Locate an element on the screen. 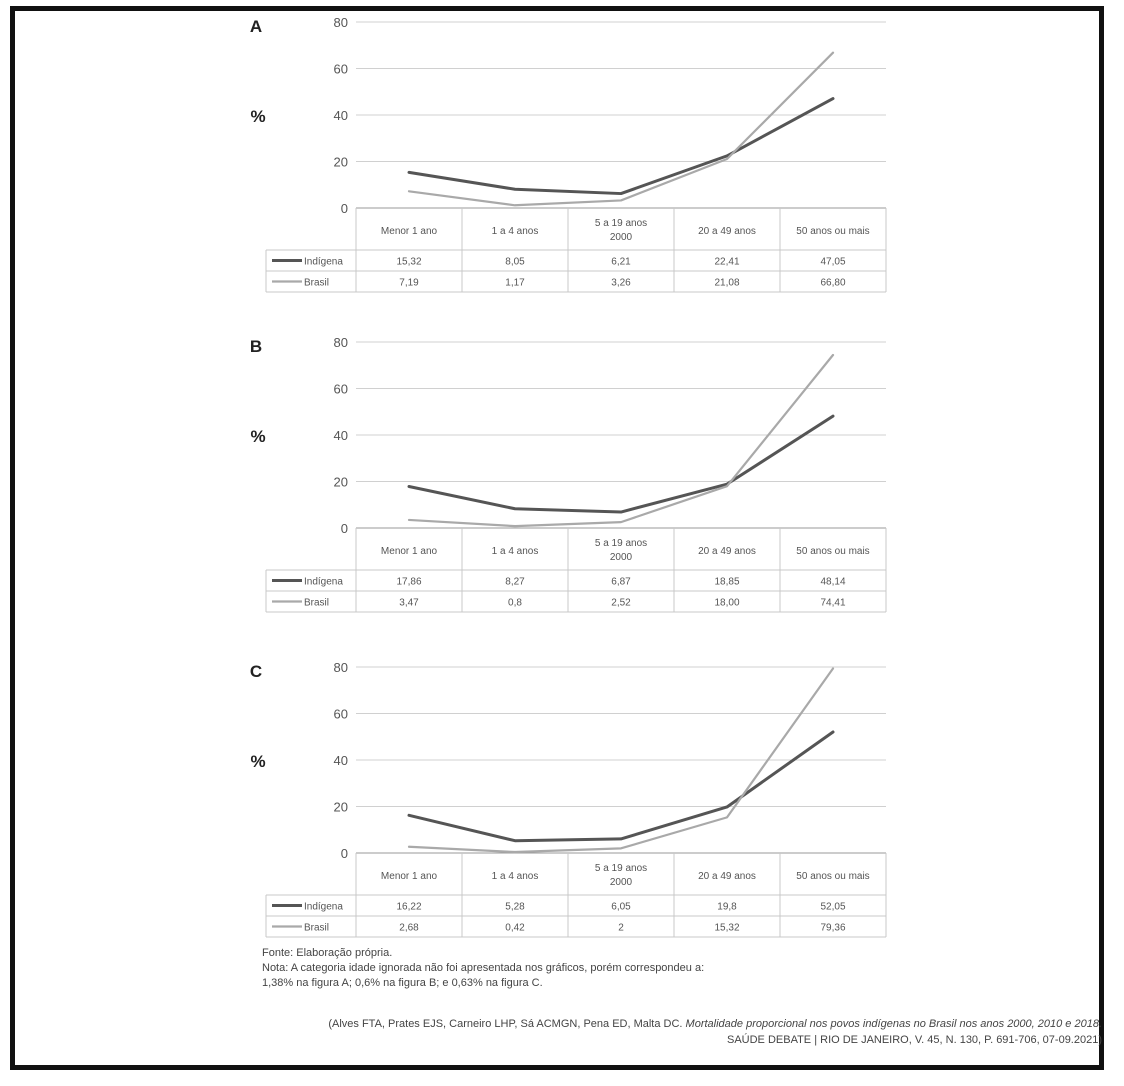 This screenshot has height=1086, width=1124. data-label: 6,87 is located at coordinates (621, 582).